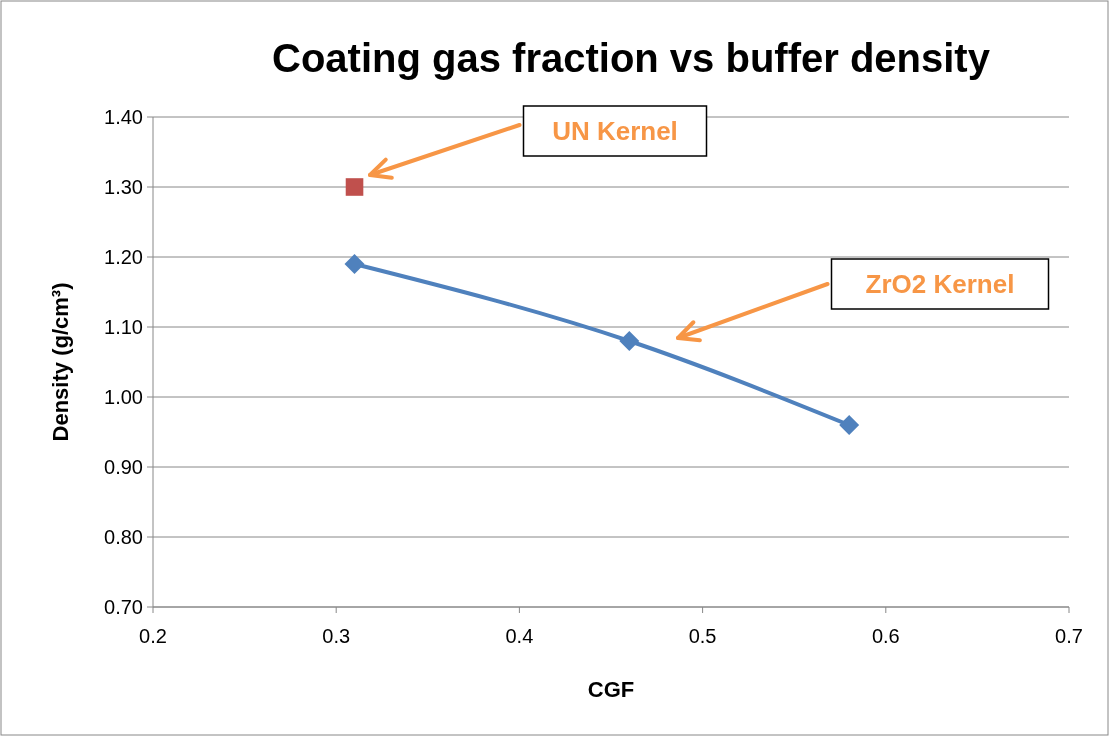 The width and height of the screenshot is (1109, 736). I want to click on y-tick-label: 1.40, so click(123, 117).